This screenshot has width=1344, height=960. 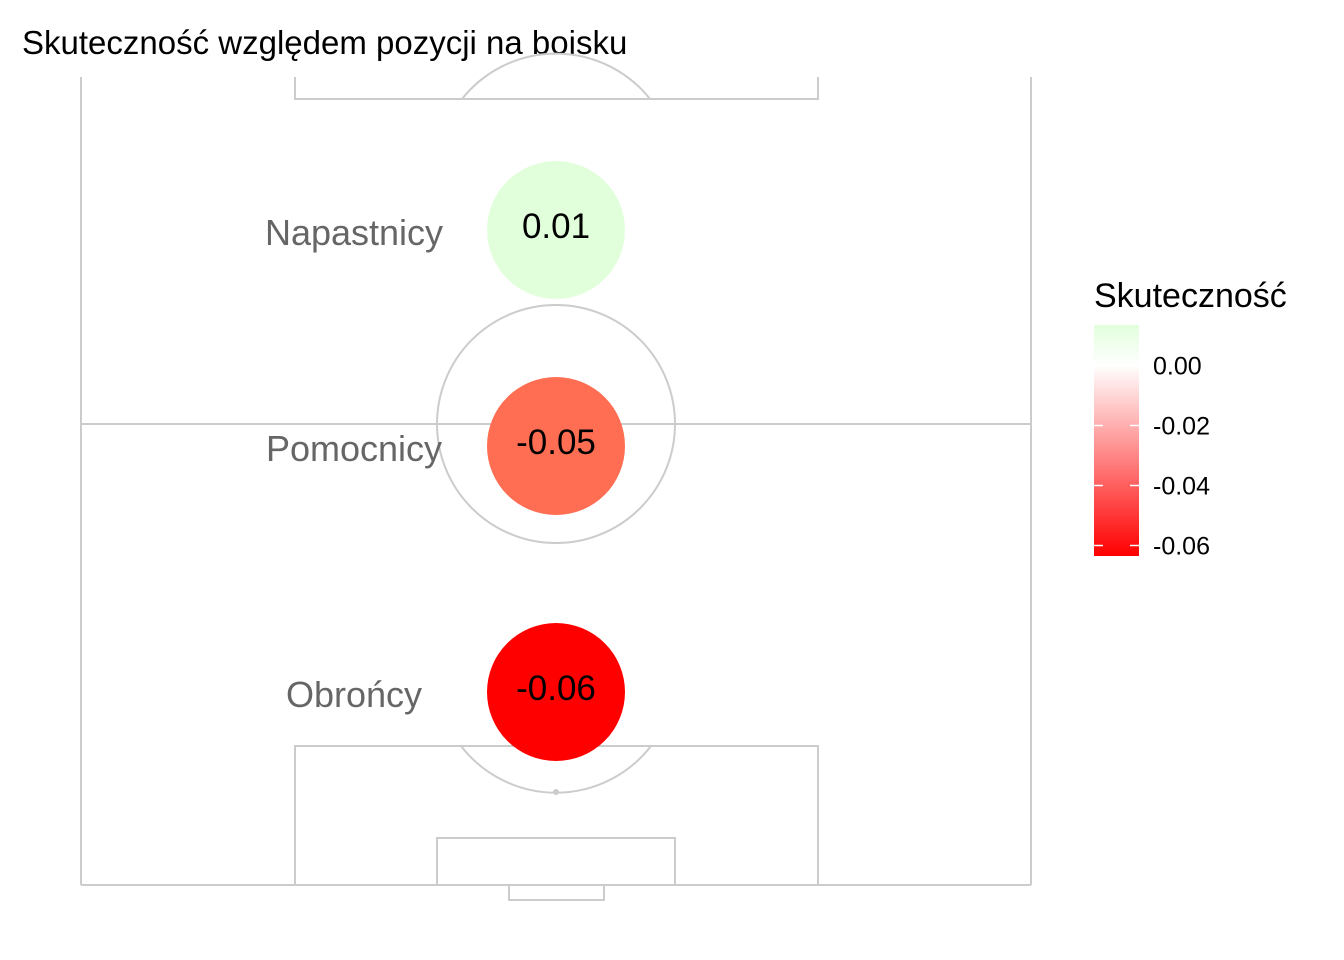 What do you see at coordinates (556, 861) in the screenshot?
I see `bottom-goal-area` at bounding box center [556, 861].